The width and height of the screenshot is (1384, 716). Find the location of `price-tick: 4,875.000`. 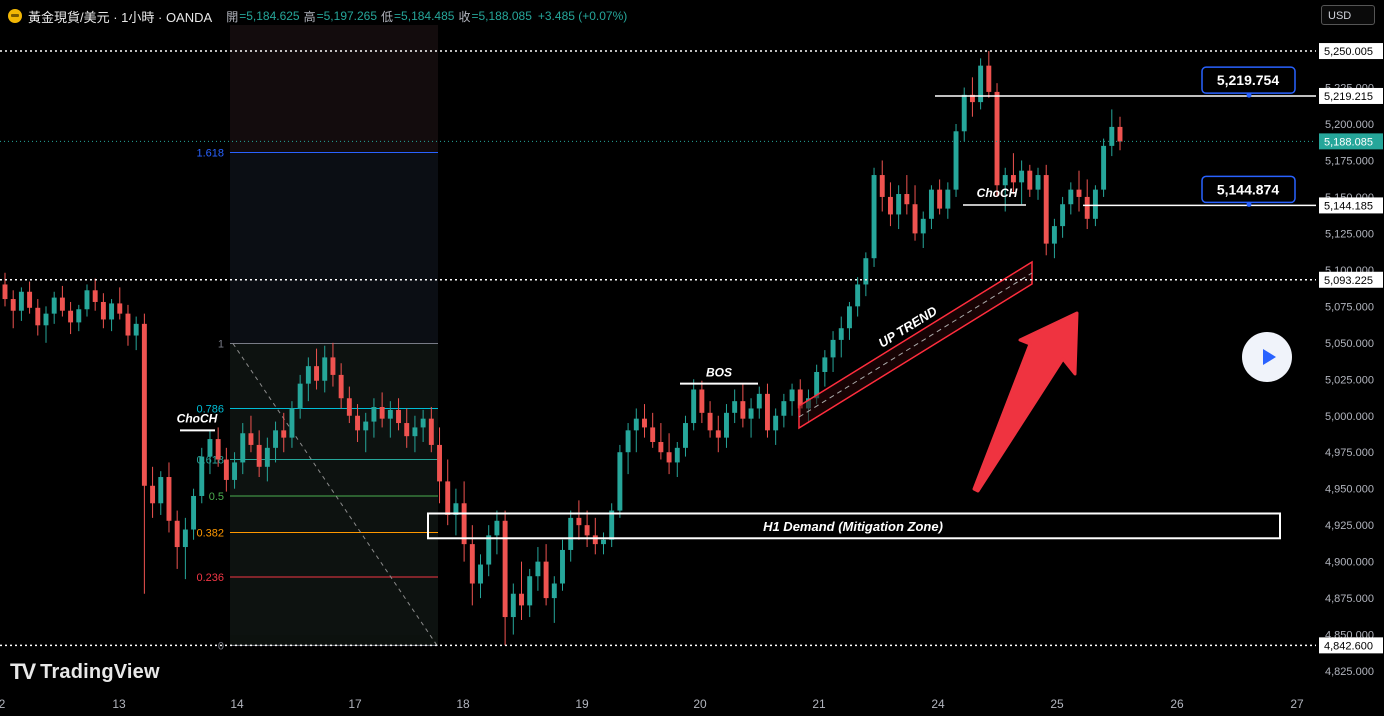

price-tick: 4,875.000 is located at coordinates (1349, 599).